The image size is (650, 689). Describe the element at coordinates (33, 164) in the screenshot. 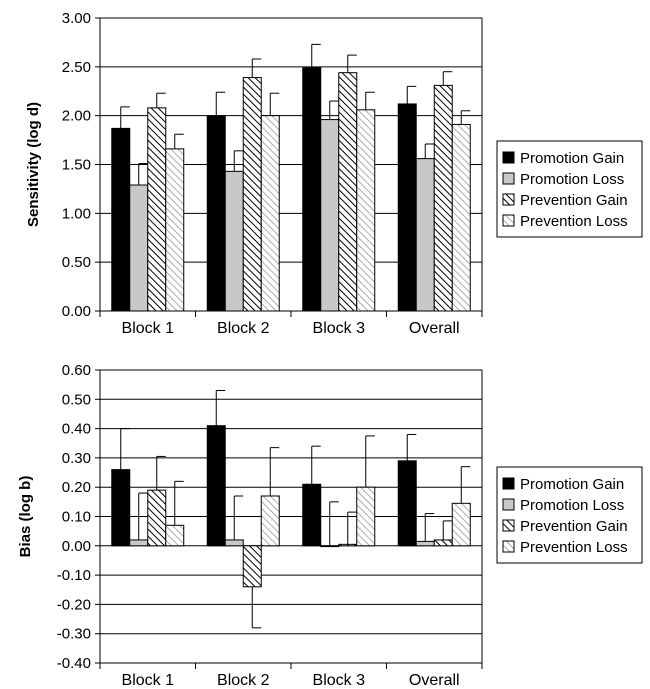

I see `y-axis-label: Sensitivity (log d)` at that location.